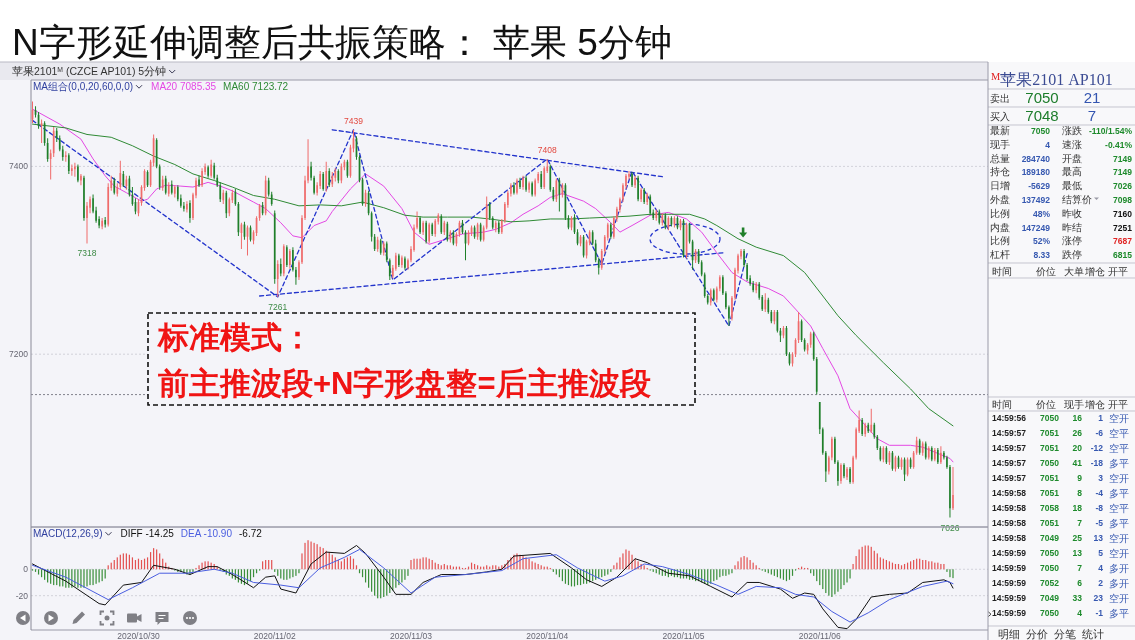 The width and height of the screenshot is (1135, 640). What do you see at coordinates (1074, 271) in the screenshot?
I see `text: 大单` at bounding box center [1074, 271].